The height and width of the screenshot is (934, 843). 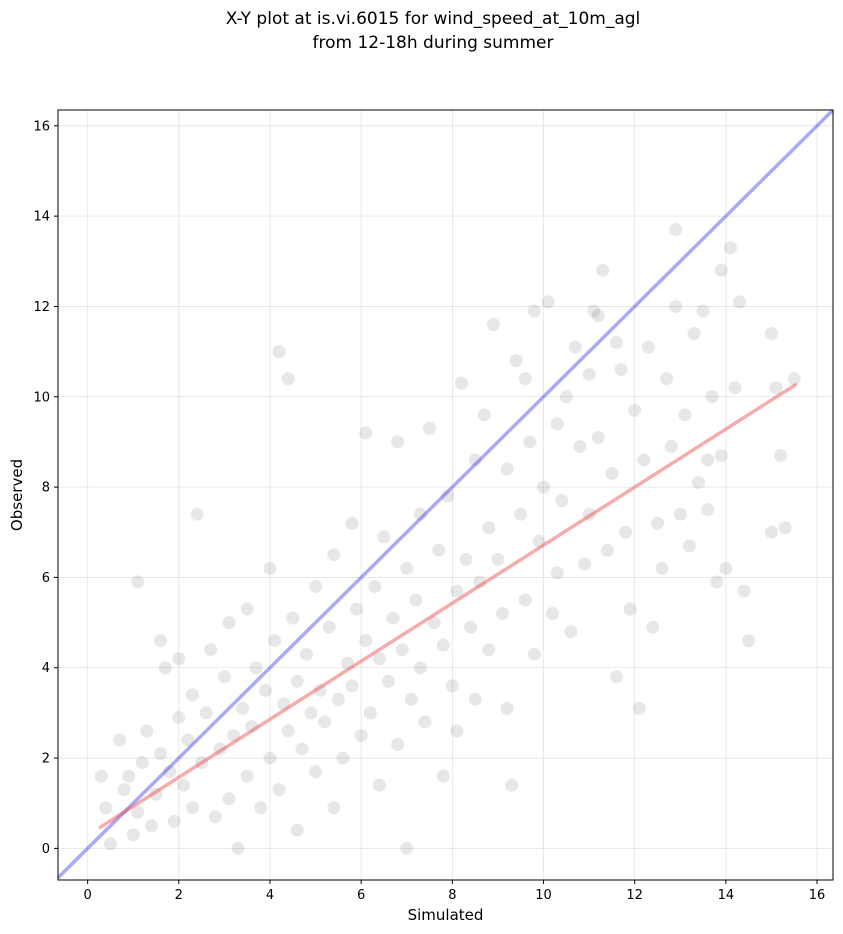 What do you see at coordinates (46, 668) in the screenshot?
I see `y-tick-label: 4` at bounding box center [46, 668].